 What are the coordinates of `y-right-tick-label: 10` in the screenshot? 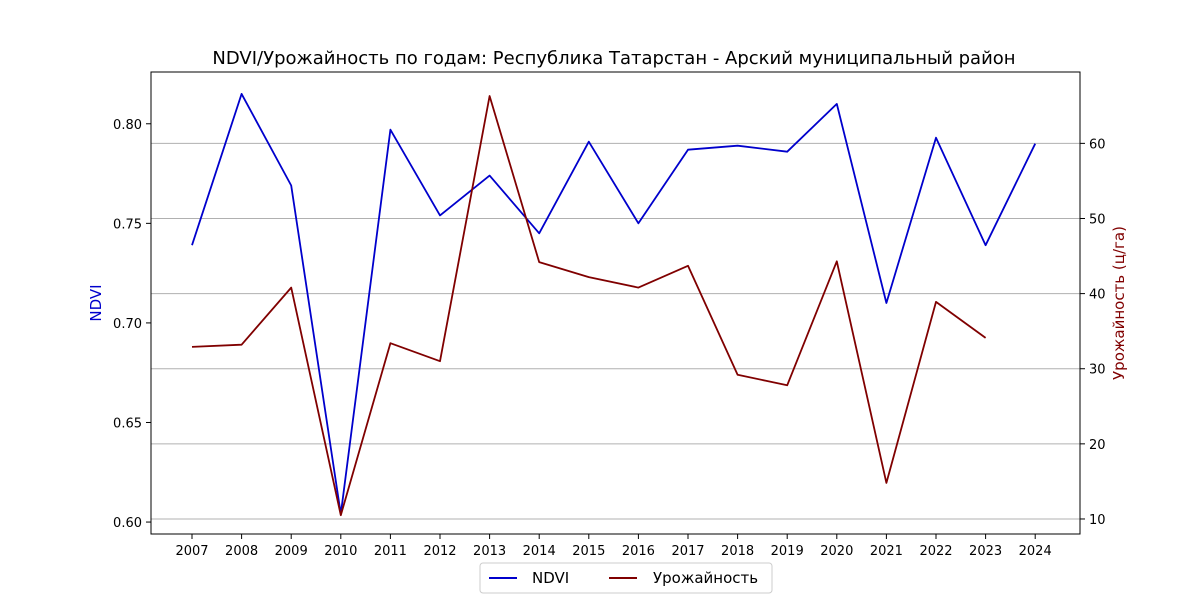 It's located at (1097, 520).